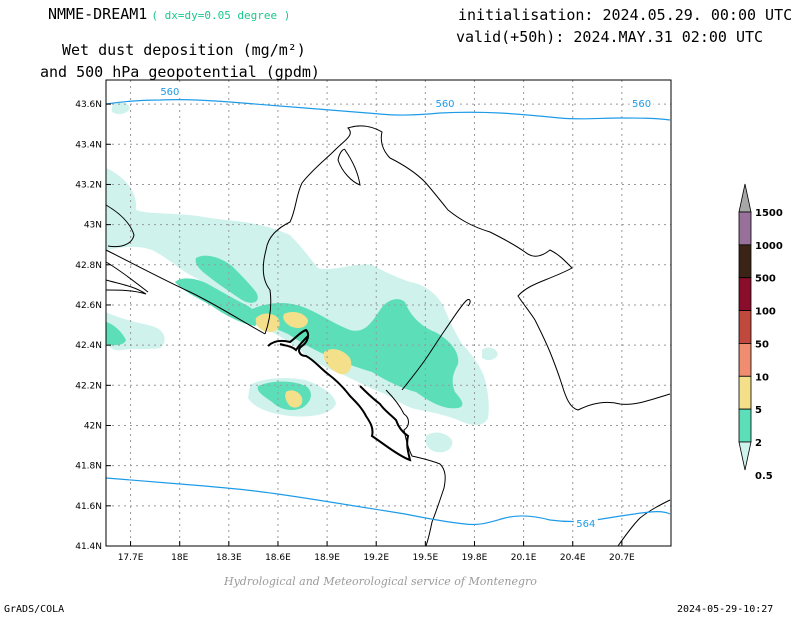 The width and height of the screenshot is (800, 618). I want to click on colorbar-level-label: 100, so click(765, 312).